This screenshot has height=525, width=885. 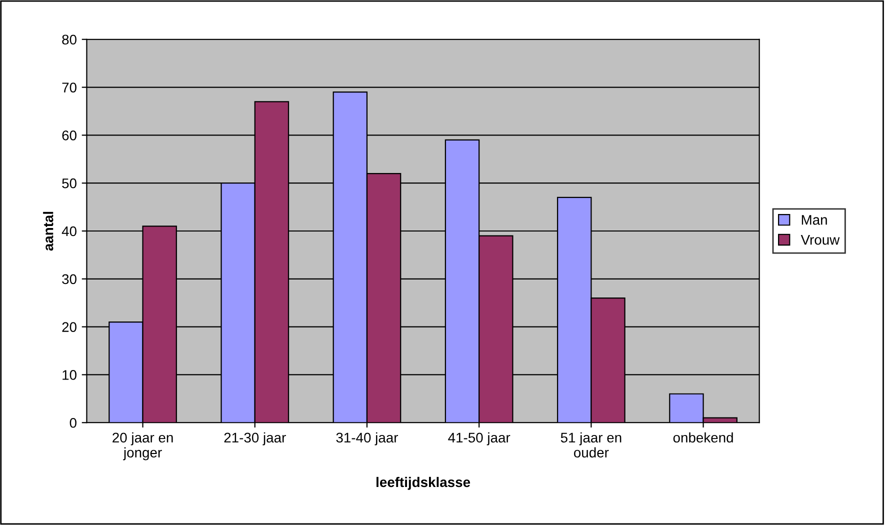 What do you see at coordinates (814, 220) in the screenshot?
I see `legend-label: Man` at bounding box center [814, 220].